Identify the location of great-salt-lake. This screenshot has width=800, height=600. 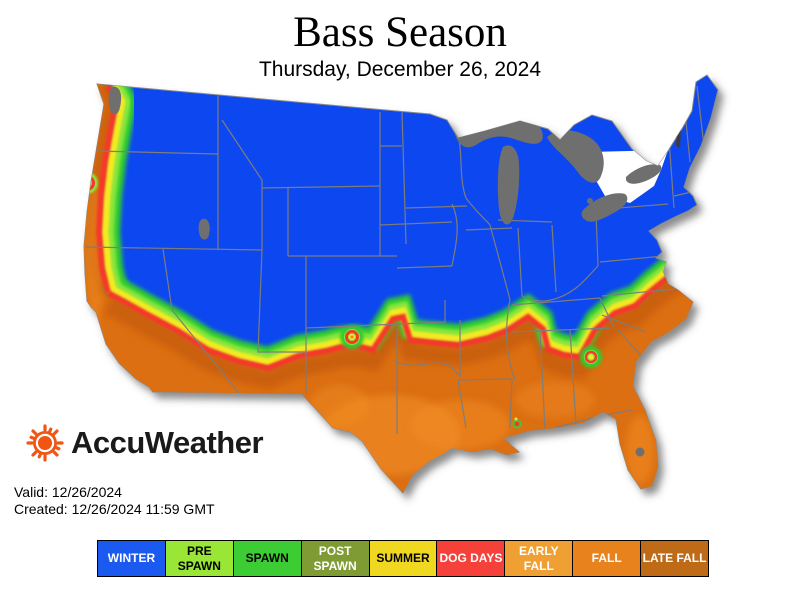
(204, 229).